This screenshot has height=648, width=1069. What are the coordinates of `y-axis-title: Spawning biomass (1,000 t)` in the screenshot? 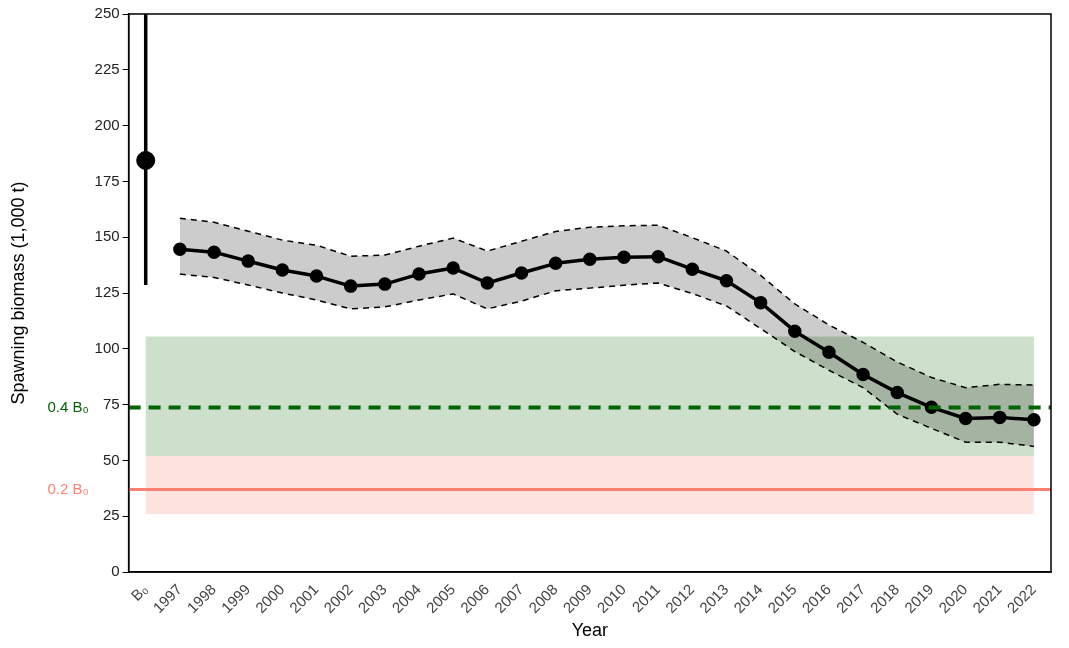 It's located at (17, 293).